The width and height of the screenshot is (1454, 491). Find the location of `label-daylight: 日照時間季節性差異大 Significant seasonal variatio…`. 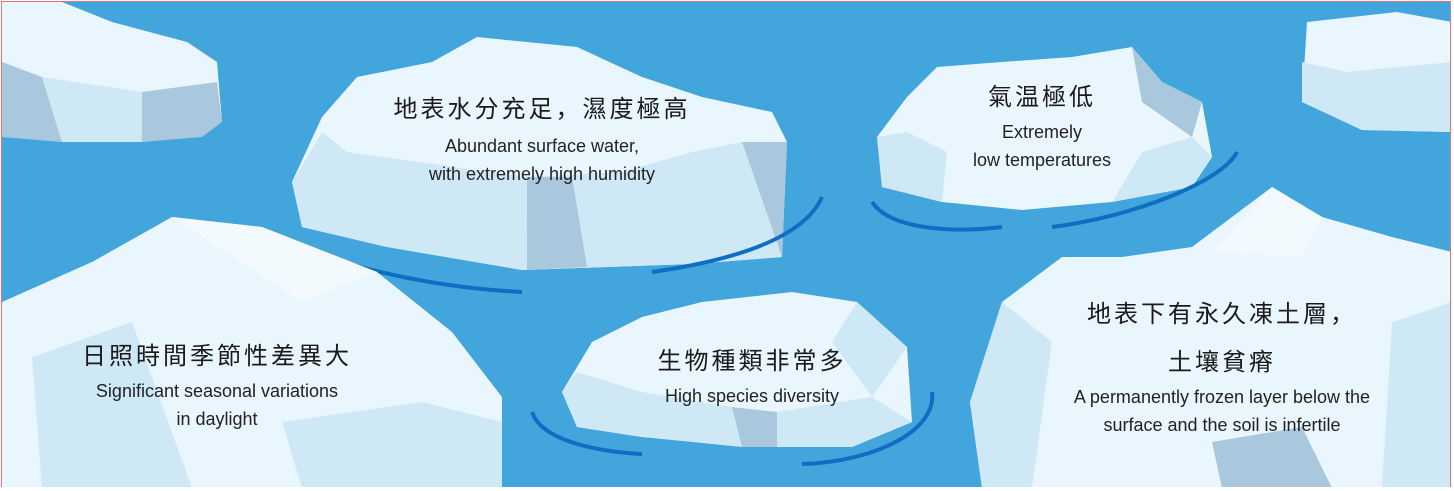

label-daylight: 日照時間季節性差異大 Significant seasonal variatio… is located at coordinates (217, 386).